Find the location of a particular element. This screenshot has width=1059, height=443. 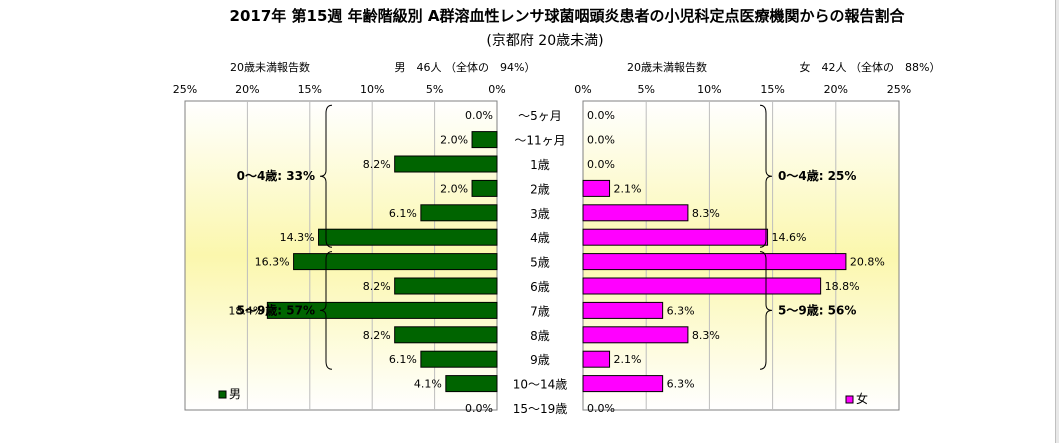

legend-label-left: 男 is located at coordinates (235, 394).